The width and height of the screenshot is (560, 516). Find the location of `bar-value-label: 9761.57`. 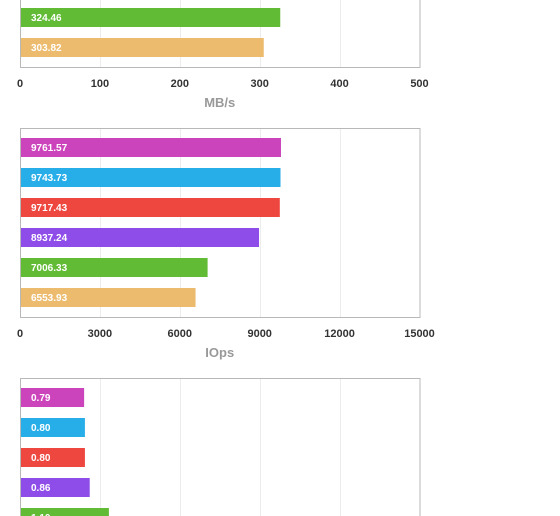

bar-value-label: 9761.57 is located at coordinates (49, 148).